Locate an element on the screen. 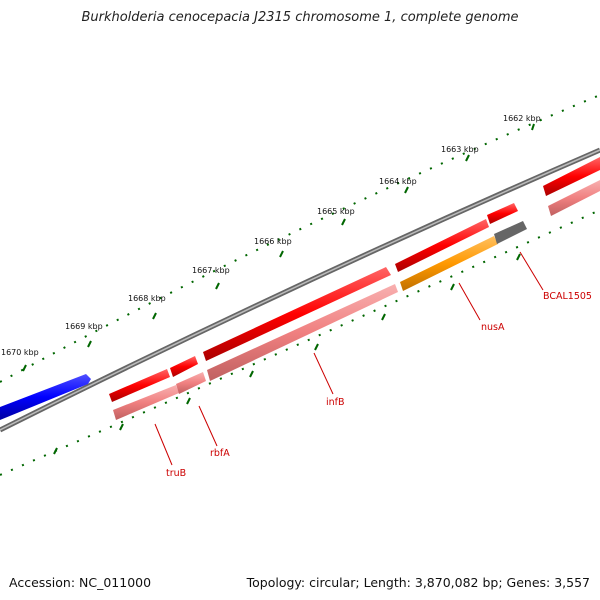 The width and height of the screenshot is (600, 600). gene-label-bcal1505: BCAL1505 is located at coordinates (567, 296).